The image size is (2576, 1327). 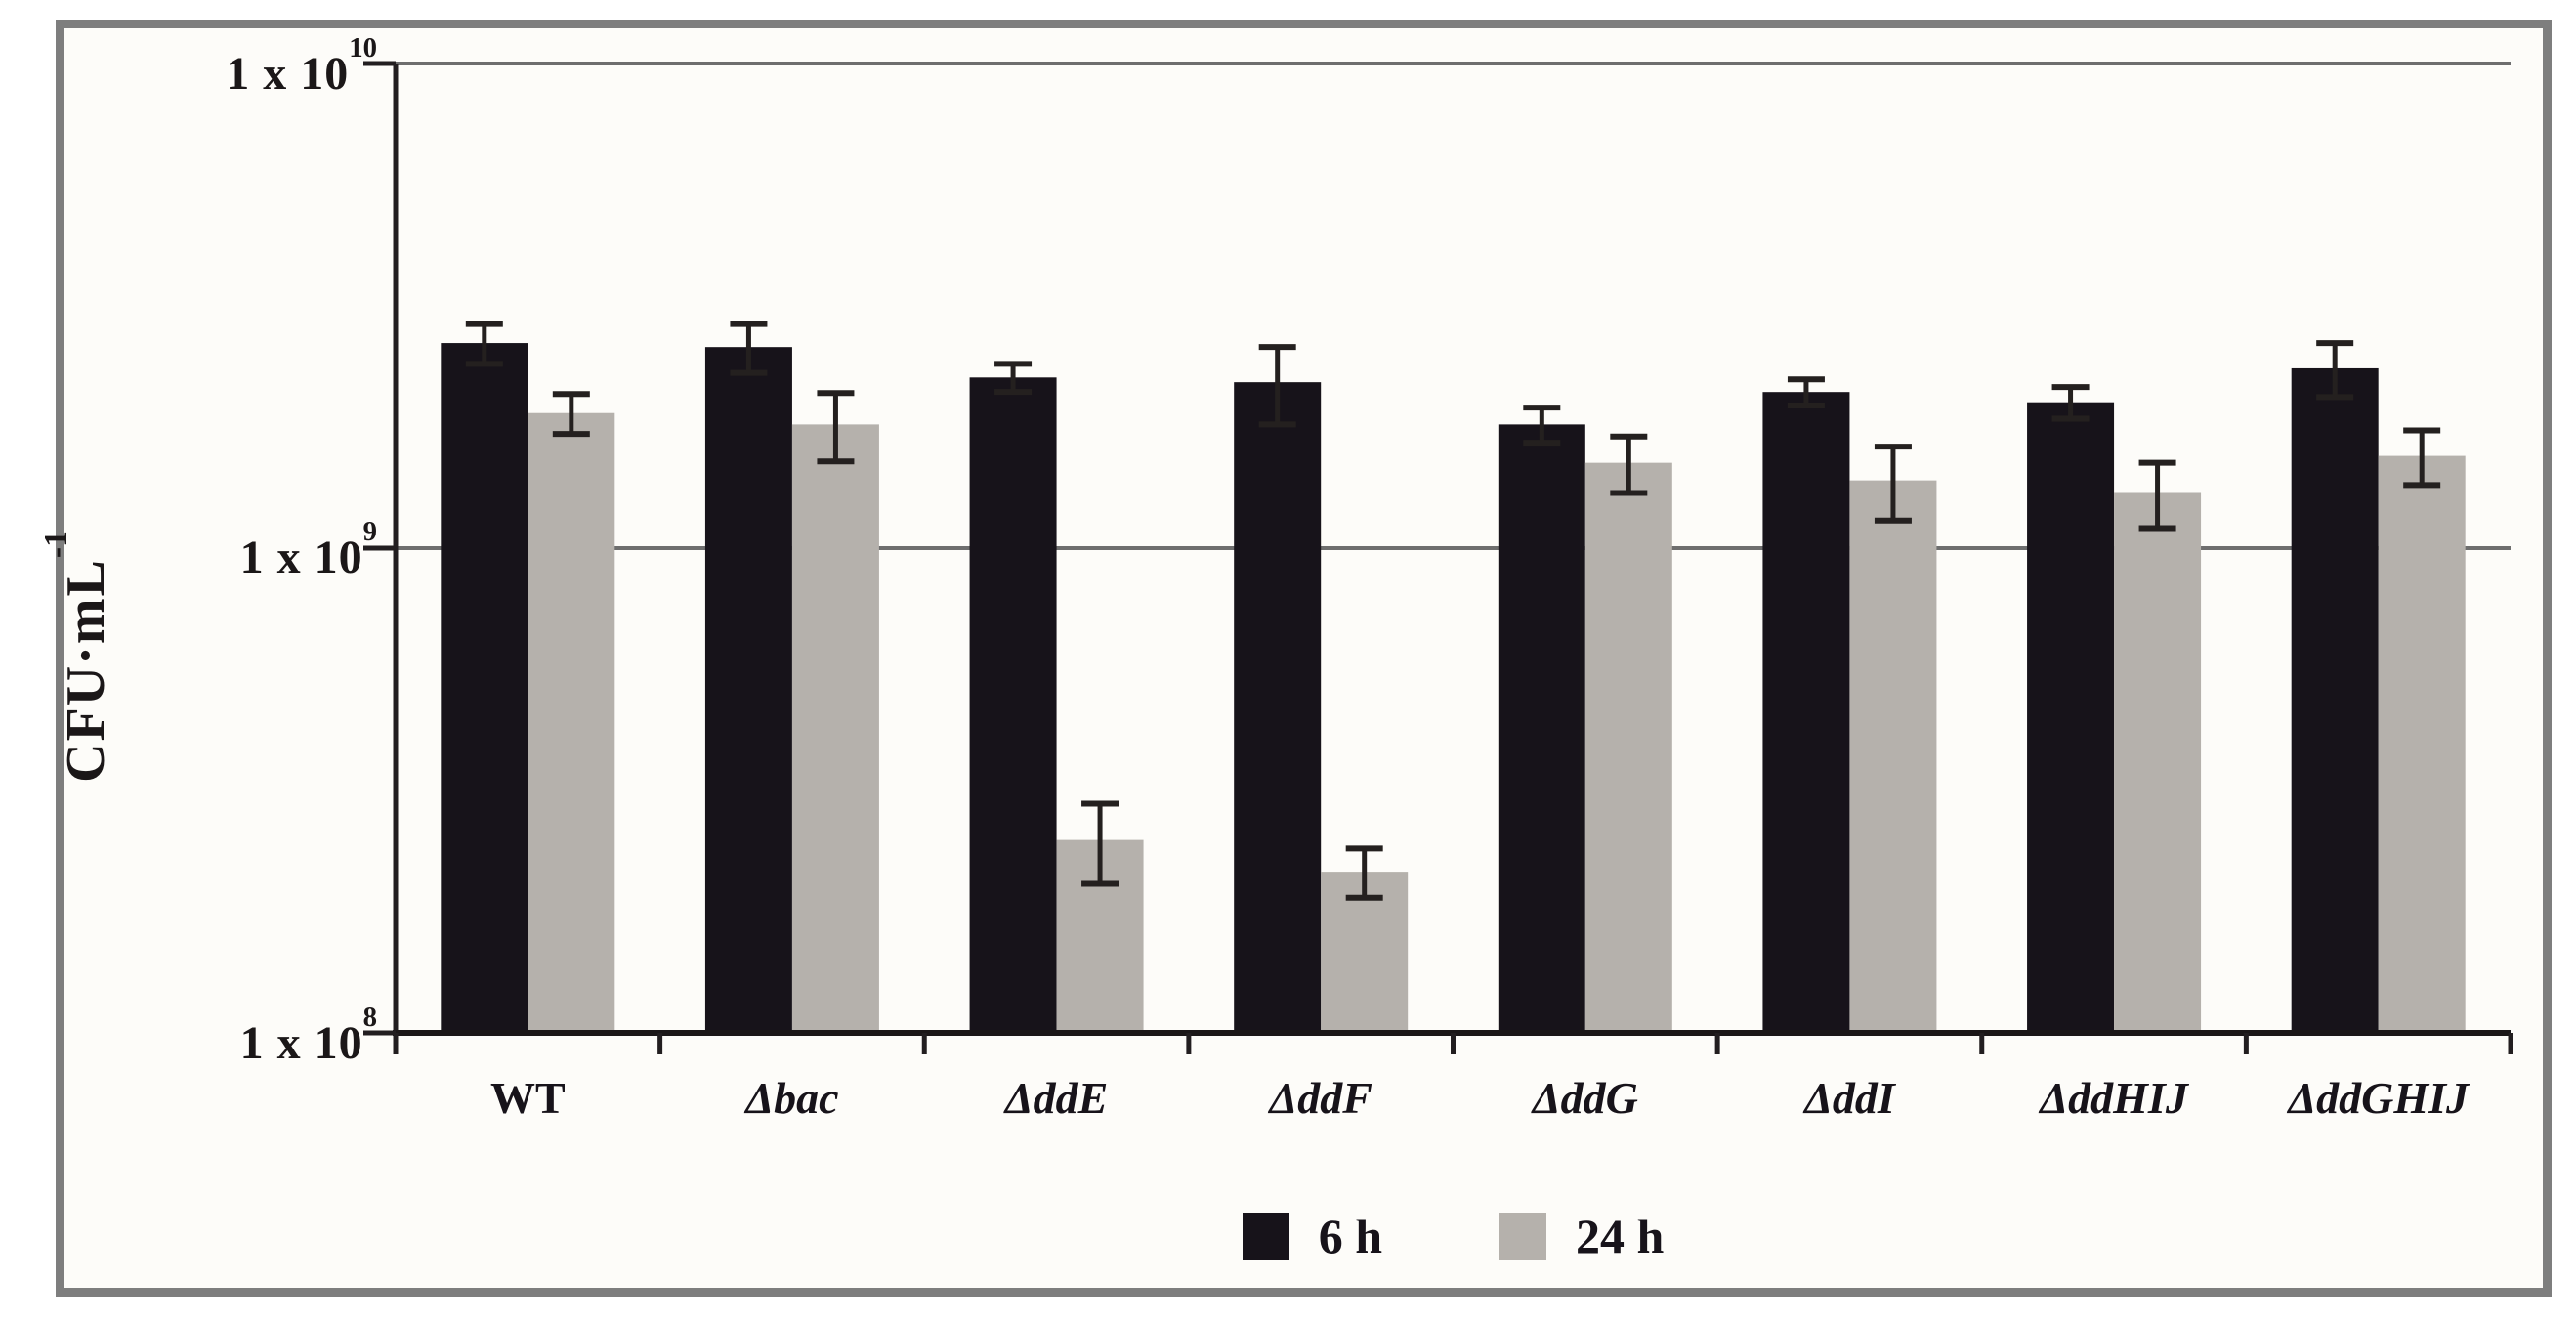 What do you see at coordinates (1013, 705) in the screenshot?
I see `bar-6h-ΔddE` at bounding box center [1013, 705].